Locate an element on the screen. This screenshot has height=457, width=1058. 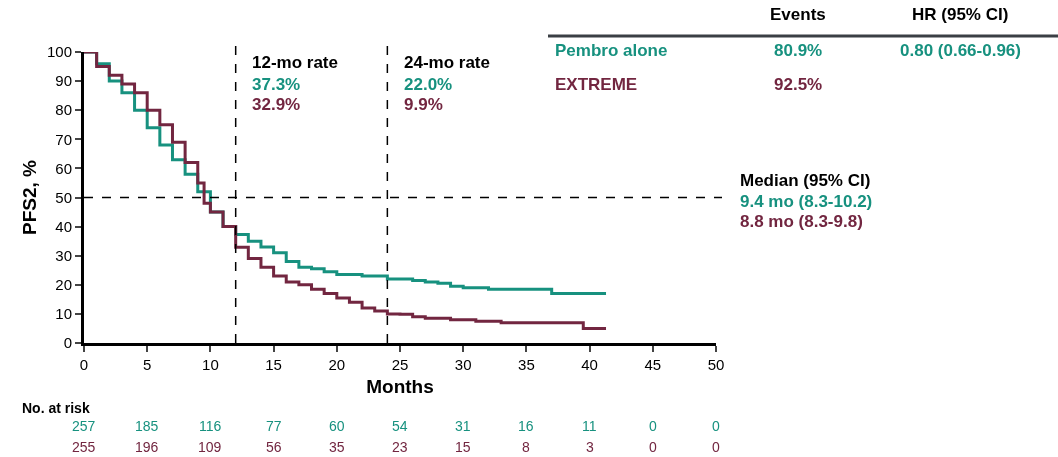
text: 92.5% is located at coordinates (798, 84).